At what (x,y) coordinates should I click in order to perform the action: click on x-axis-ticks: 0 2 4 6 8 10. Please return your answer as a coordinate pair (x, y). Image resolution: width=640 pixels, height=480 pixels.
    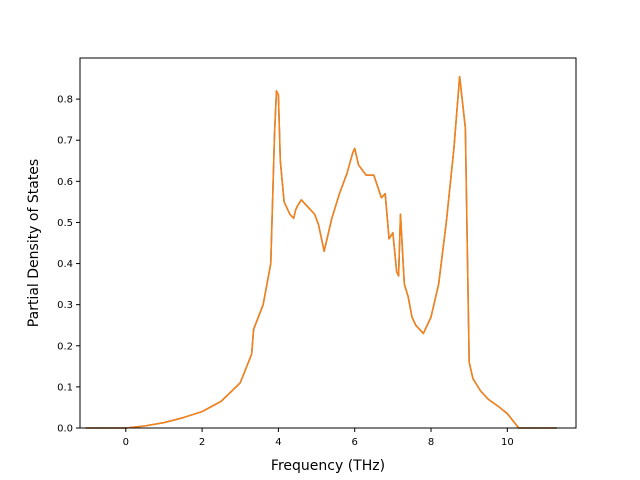
    Looking at the image, I should click on (318, 438).